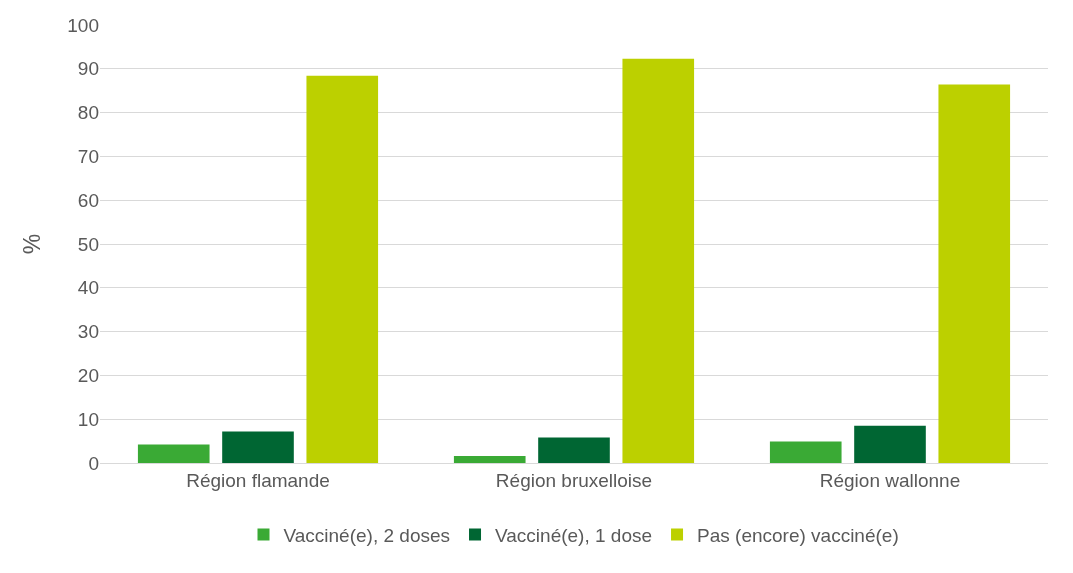 This screenshot has height=573, width=1073. I want to click on x-tick-label: Région bruxelloise, so click(574, 480).